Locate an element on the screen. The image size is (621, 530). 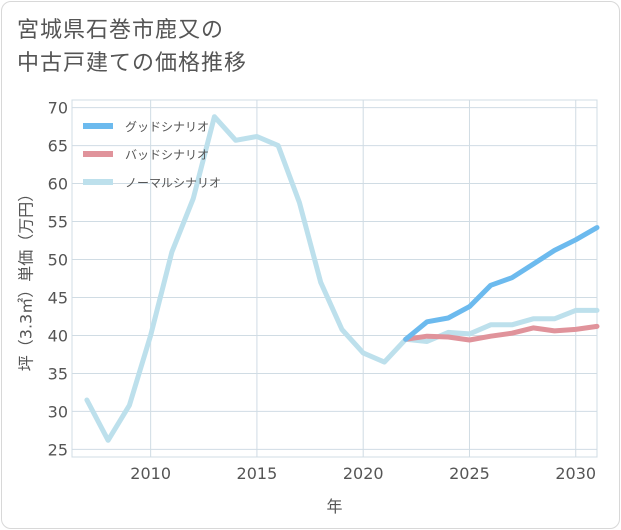
x-axis-title: 年 is located at coordinates (334, 506).